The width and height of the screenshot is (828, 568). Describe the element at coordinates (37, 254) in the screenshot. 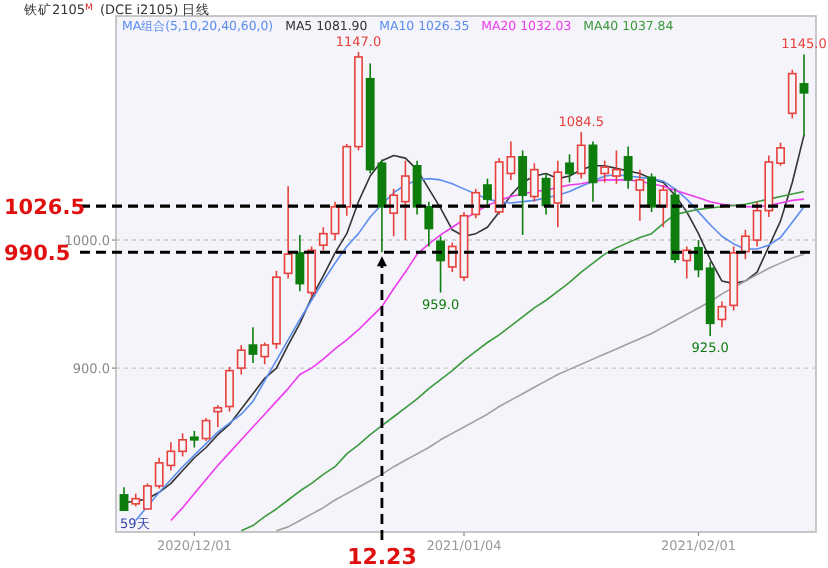

I see `ref-line-label: 990.5` at that location.